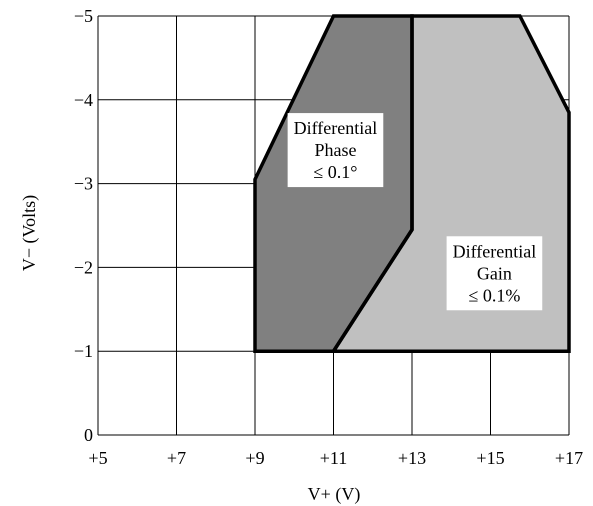 The image size is (593, 506). Describe the element at coordinates (88, 435) in the screenshot. I see `y-tick-label: 0` at that location.